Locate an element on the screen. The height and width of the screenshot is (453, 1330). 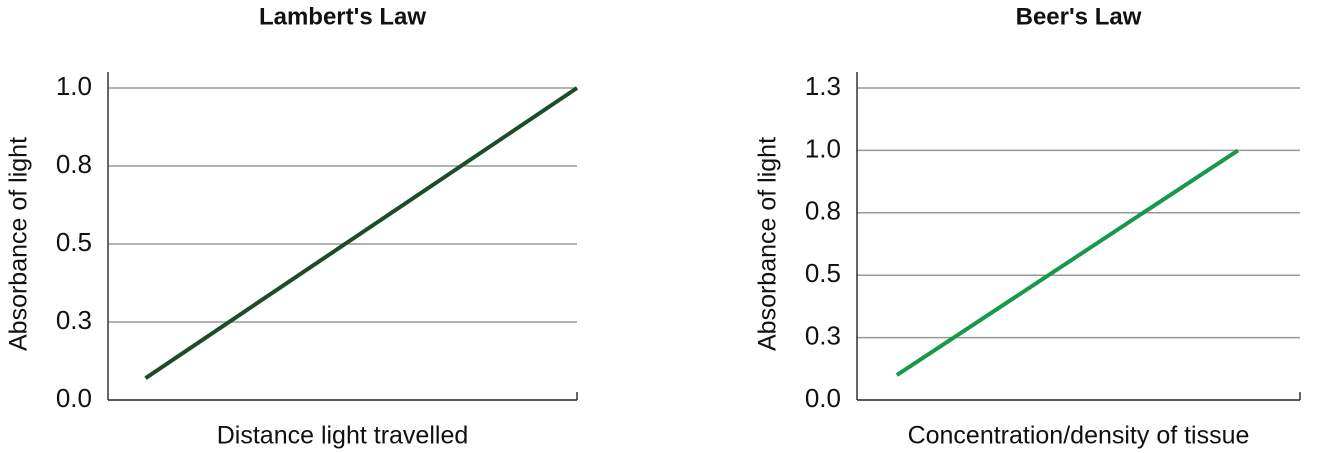
y-tick-label: 1.3 is located at coordinates (823, 86).